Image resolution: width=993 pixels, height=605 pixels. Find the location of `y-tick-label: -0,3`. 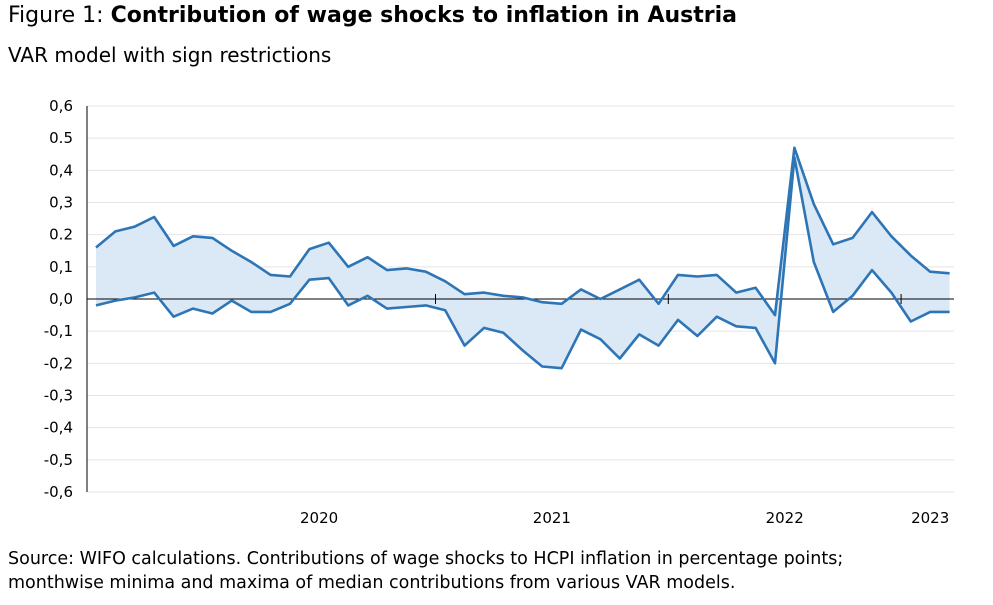

y-tick-label: -0,3 is located at coordinates (58, 396).